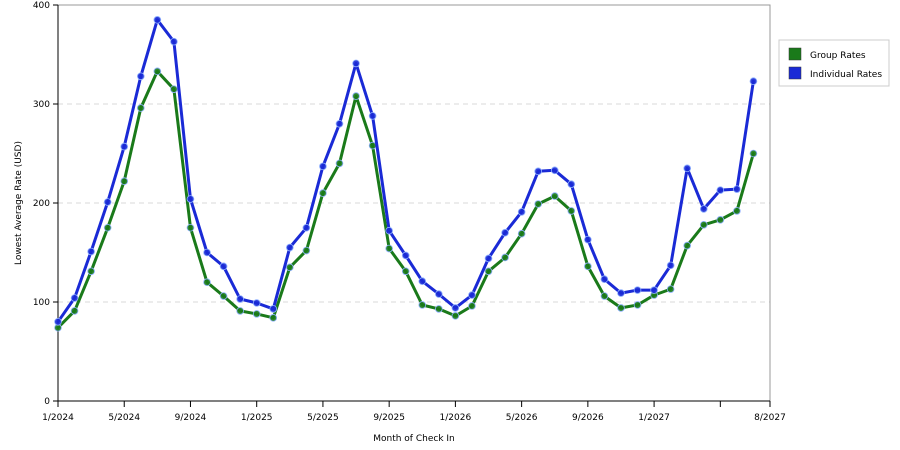 This screenshot has width=900, height=450. What do you see at coordinates (41, 204) in the screenshot?
I see `y-tick-label: 200` at bounding box center [41, 204].